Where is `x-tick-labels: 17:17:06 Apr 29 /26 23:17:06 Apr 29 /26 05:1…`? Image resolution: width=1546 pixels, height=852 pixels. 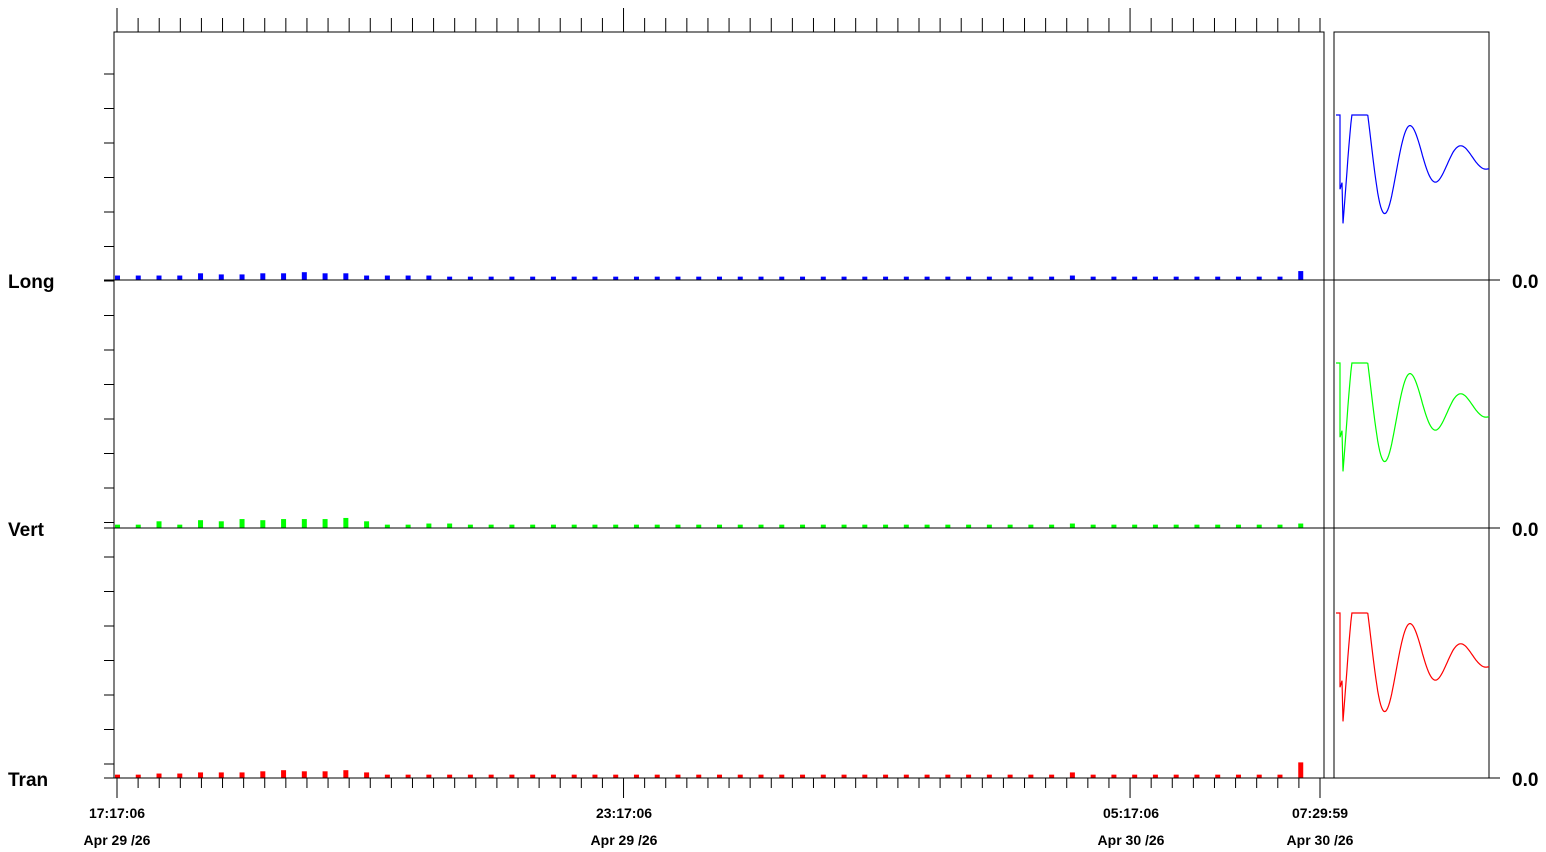
x-tick-labels: 17:17:06 Apr 29 /26 23:17:06 Apr 29 /26 05:1… is located at coordinates (719, 826).